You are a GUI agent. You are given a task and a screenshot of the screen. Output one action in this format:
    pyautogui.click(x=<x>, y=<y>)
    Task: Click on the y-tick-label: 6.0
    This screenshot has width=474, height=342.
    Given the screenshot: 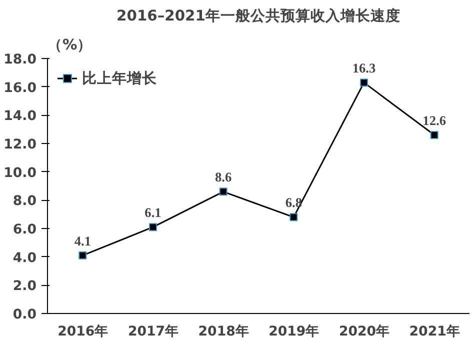 What is the action you would take?
    pyautogui.click(x=24, y=230)
    